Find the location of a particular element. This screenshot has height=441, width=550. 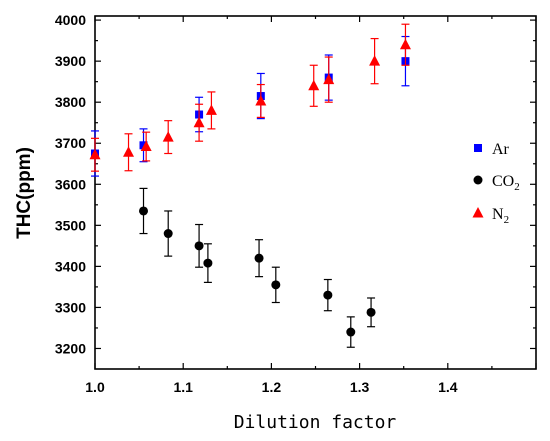

legend-label-text: CO is located at coordinates (503, 181).